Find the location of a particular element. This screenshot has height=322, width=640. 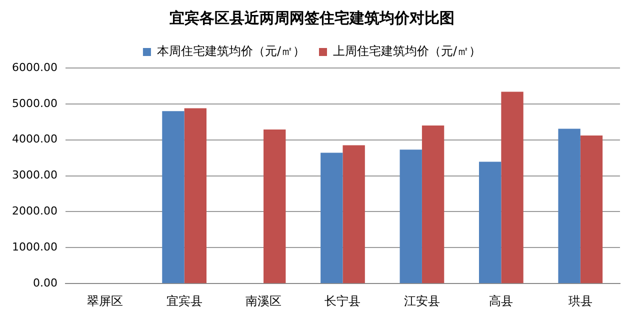

x-tick-label: 高县 is located at coordinates (501, 301).